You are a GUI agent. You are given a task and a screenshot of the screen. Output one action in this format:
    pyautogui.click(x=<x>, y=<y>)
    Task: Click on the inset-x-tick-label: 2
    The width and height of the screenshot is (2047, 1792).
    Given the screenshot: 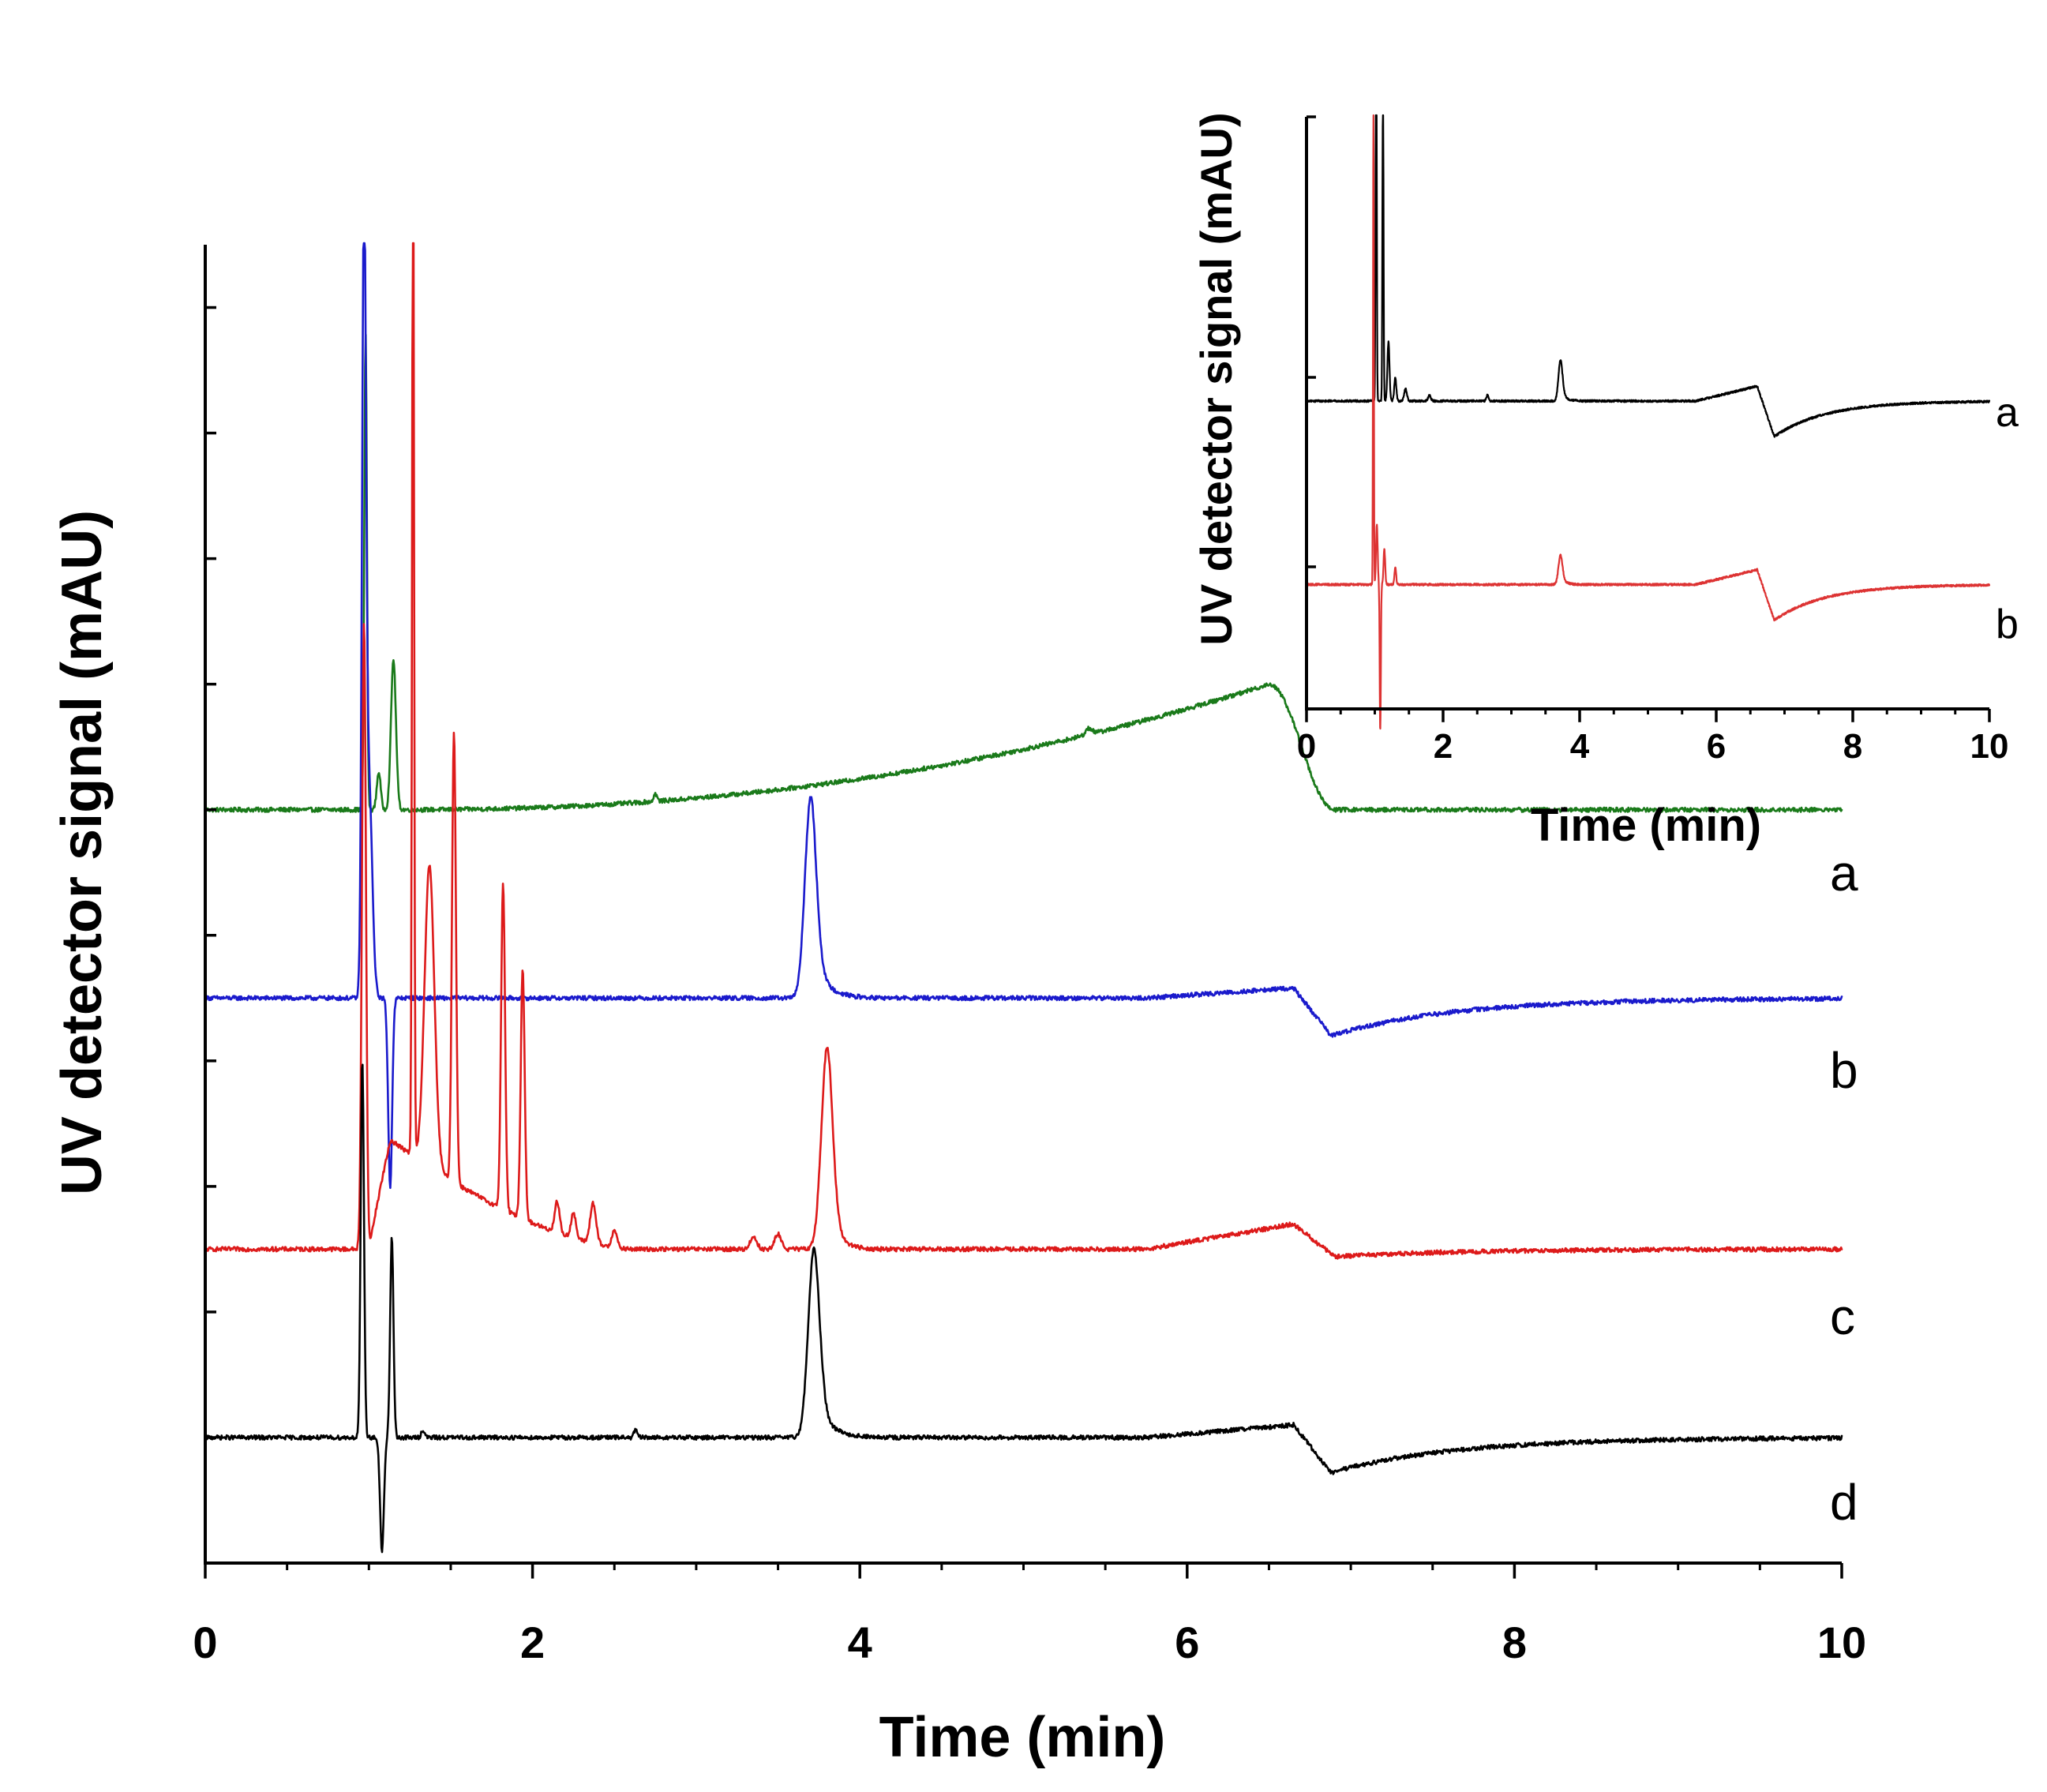 What is the action you would take?
    pyautogui.click(x=1443, y=746)
    